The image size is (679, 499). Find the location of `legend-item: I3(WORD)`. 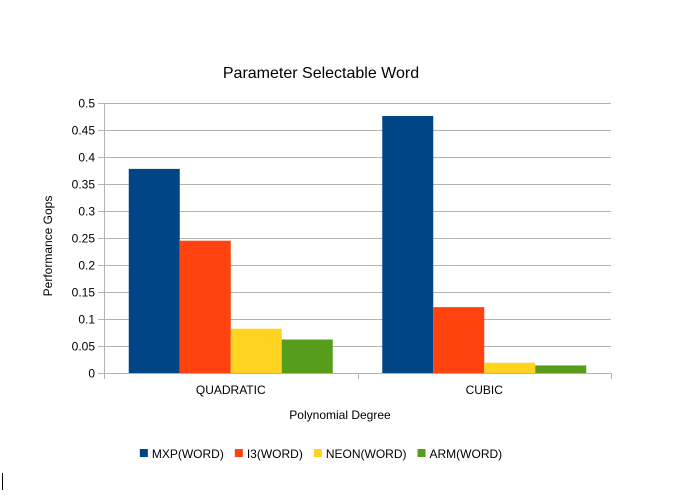

legend-item: I3(WORD) is located at coordinates (268, 454).